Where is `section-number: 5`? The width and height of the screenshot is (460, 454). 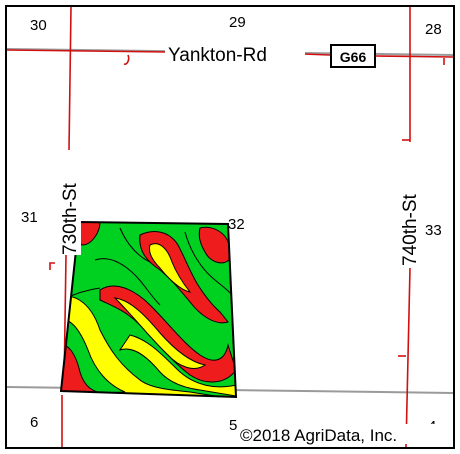
section-number: 5 is located at coordinates (233, 425).